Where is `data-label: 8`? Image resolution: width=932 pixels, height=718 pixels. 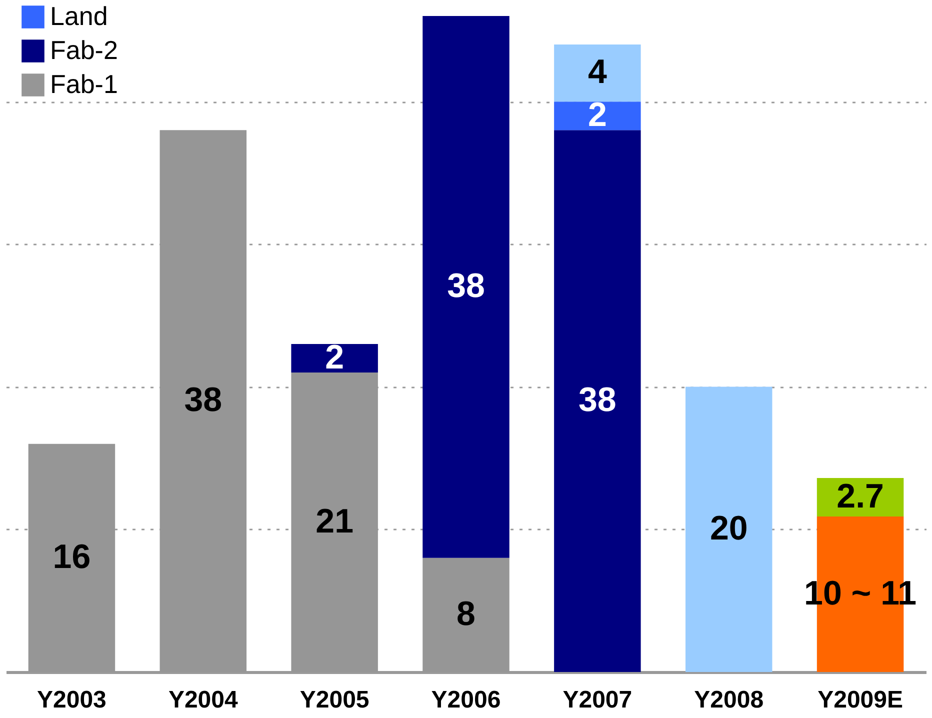
data-label: 8 is located at coordinates (466, 613).